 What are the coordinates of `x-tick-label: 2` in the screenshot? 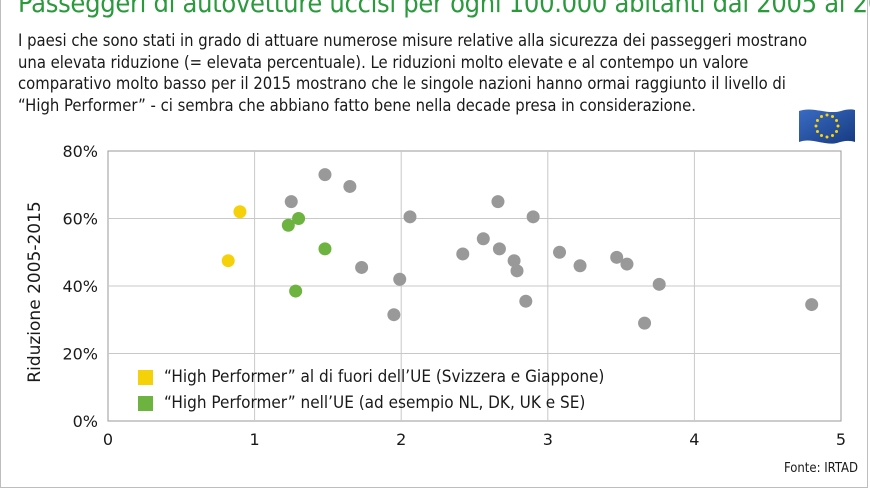 It's located at (401, 439).